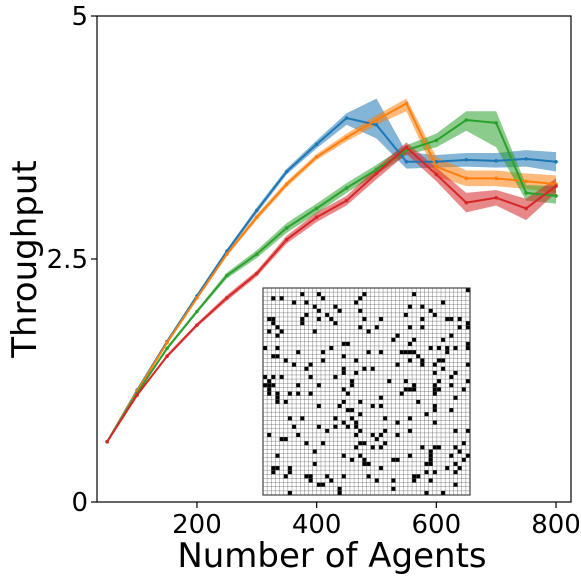 The height and width of the screenshot is (581, 581). What do you see at coordinates (67, 260) in the screenshot?
I see `y-tick-label: 2.5` at bounding box center [67, 260].